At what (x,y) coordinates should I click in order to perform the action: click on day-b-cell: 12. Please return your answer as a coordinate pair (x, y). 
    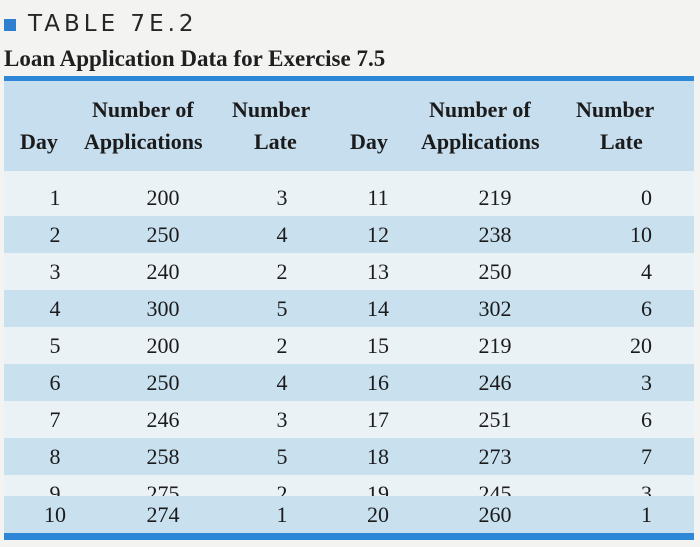
    Looking at the image, I should click on (378, 234).